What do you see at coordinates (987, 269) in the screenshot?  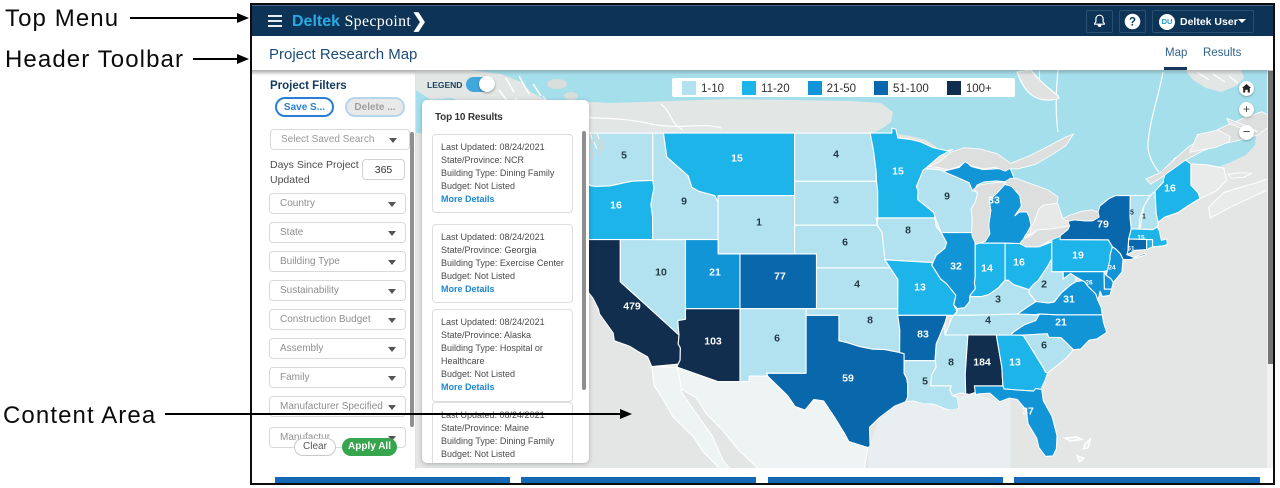 I see `svg-text: 14` at bounding box center [987, 269].